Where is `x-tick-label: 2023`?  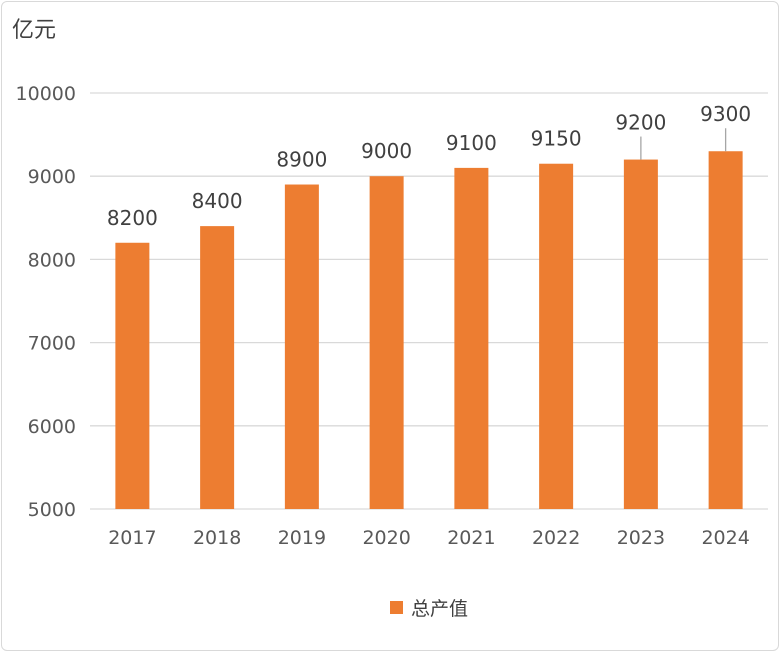 x-tick-label: 2023 is located at coordinates (641, 538).